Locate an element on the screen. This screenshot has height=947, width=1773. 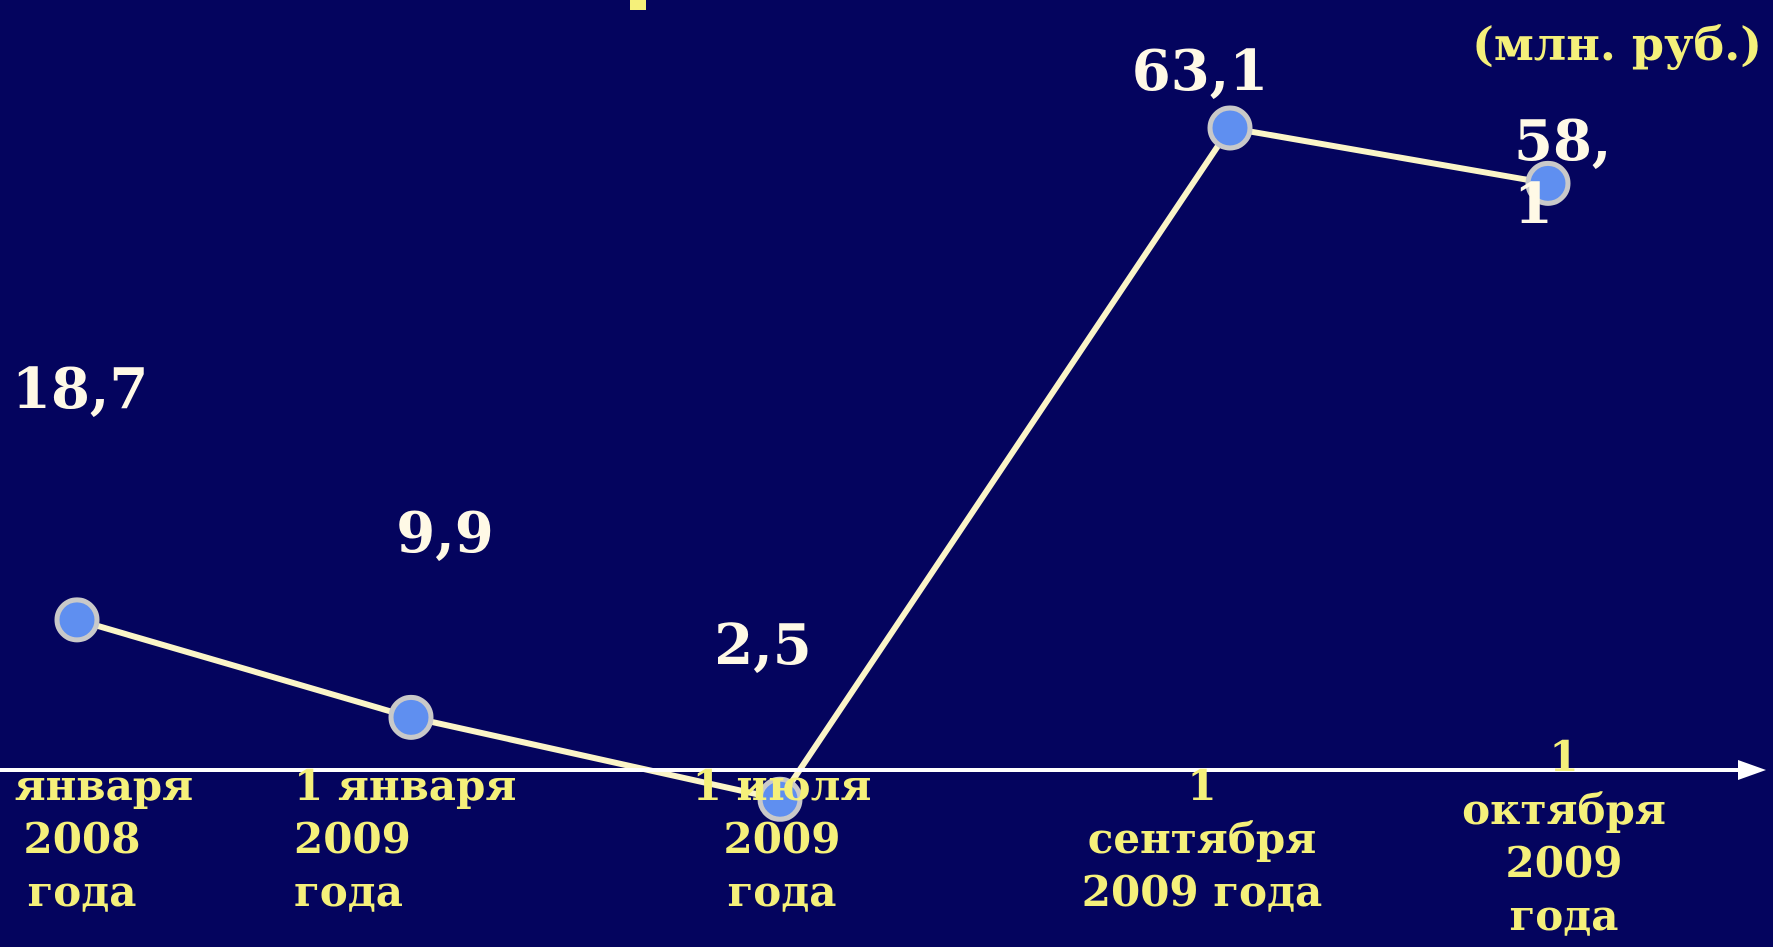
x-tick-label-2: 1 января 2009 года is located at coordinates (405, 838).